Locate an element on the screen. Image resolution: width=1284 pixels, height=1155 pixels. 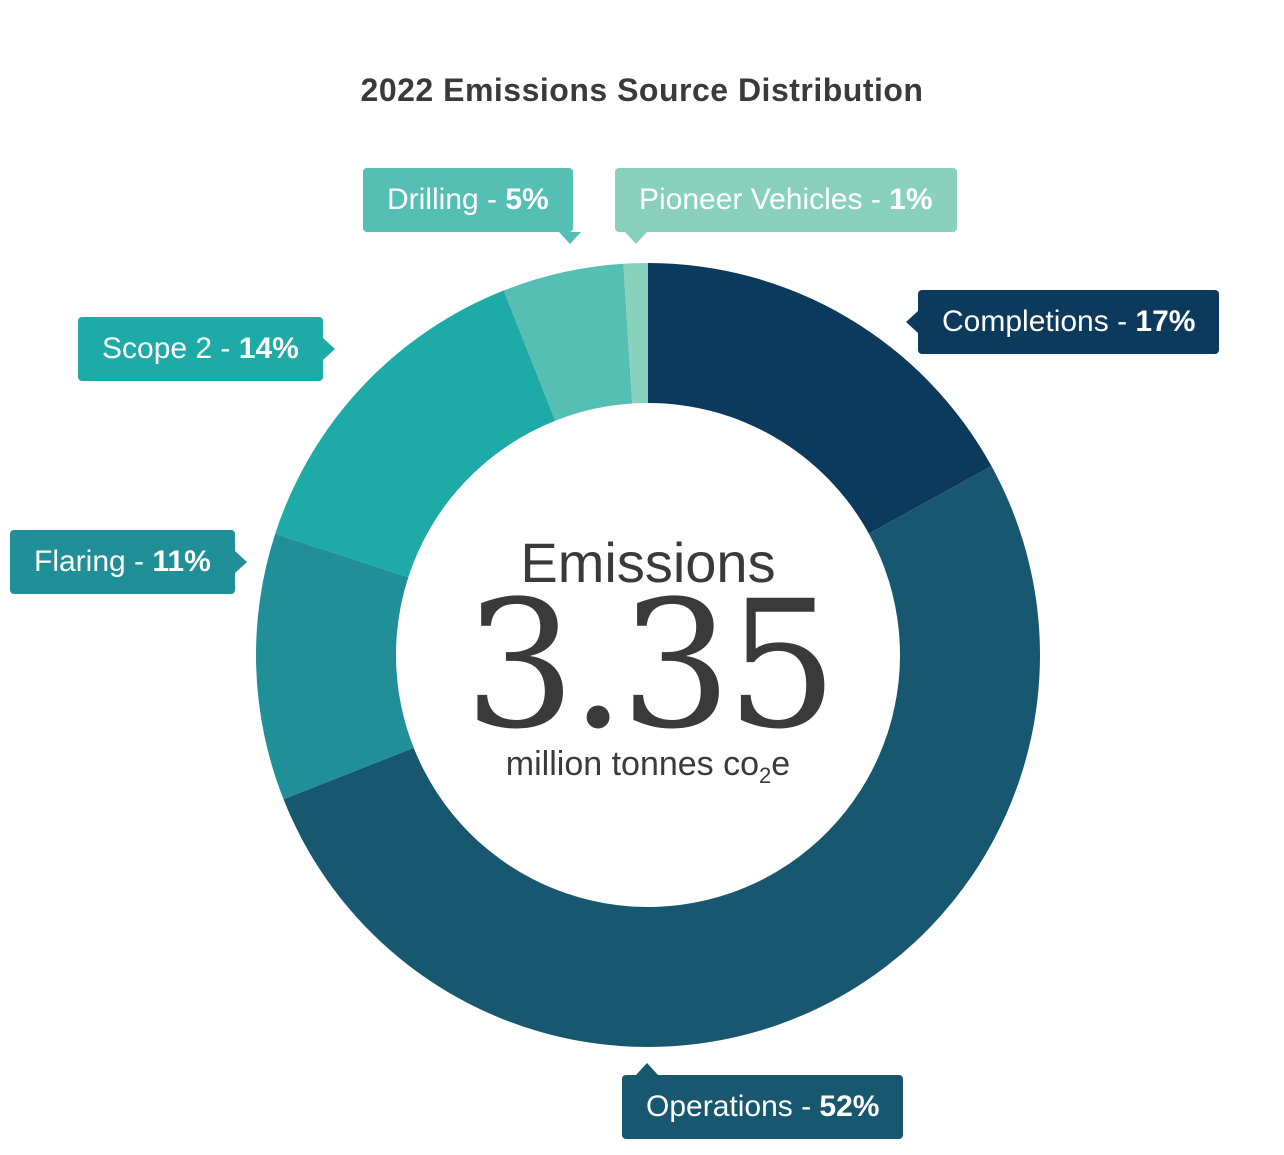
callout-label: Scope 2 is located at coordinates (157, 348).